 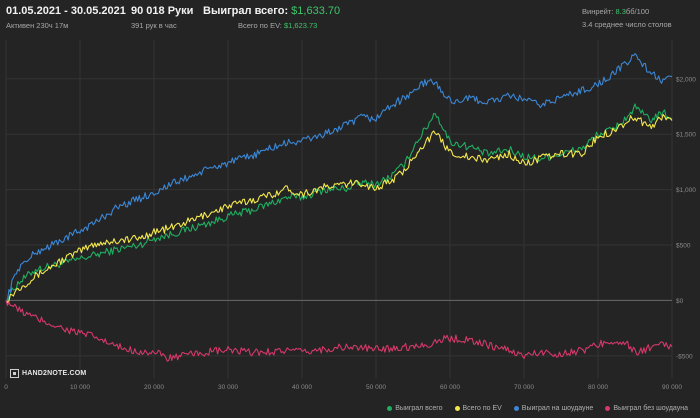 What do you see at coordinates (376, 387) in the screenshot?
I see `x-tick-label: 50 000` at bounding box center [376, 387].